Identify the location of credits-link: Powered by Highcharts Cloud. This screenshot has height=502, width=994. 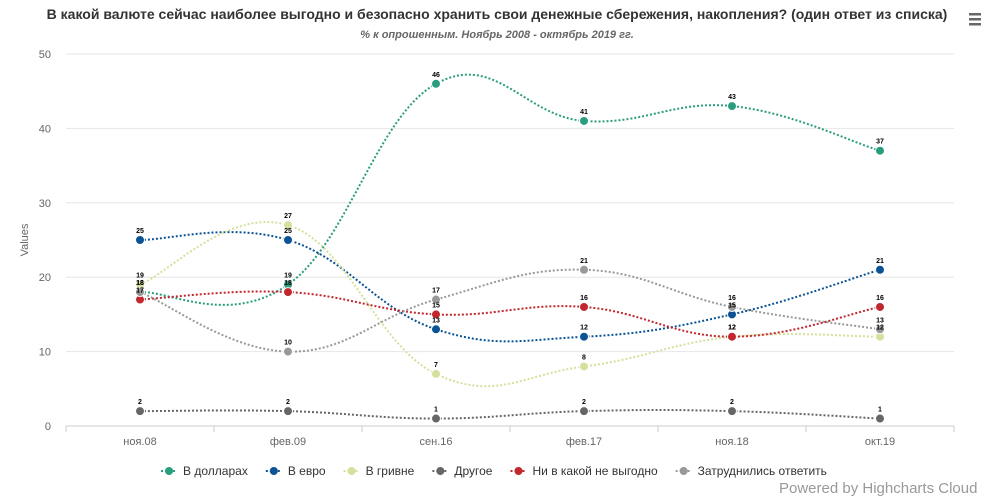
(878, 488).